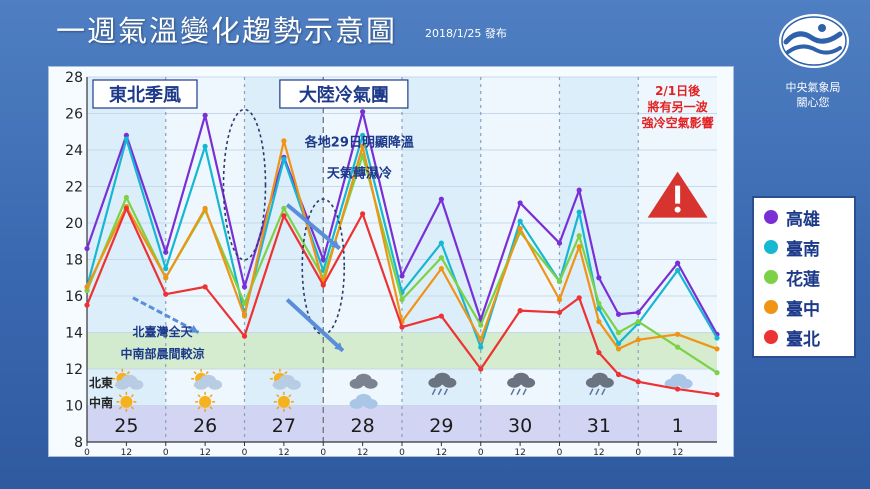  What do you see at coordinates (74, 261) in the screenshot?
I see `y-tick-label: 18` at bounding box center [74, 261].